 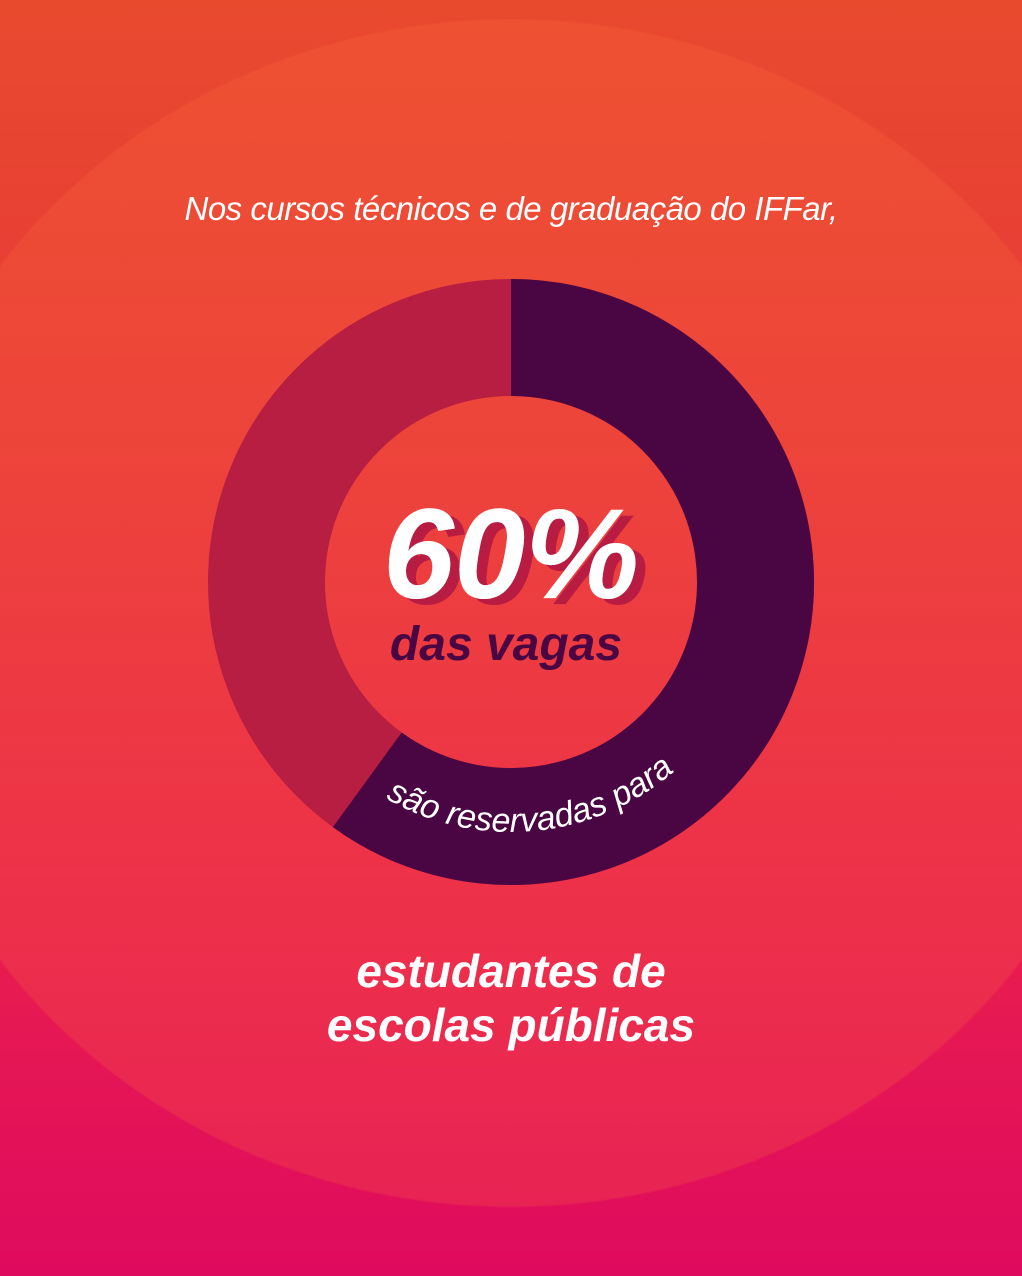 I want to click on center-value: 60%, so click(x=511, y=554).